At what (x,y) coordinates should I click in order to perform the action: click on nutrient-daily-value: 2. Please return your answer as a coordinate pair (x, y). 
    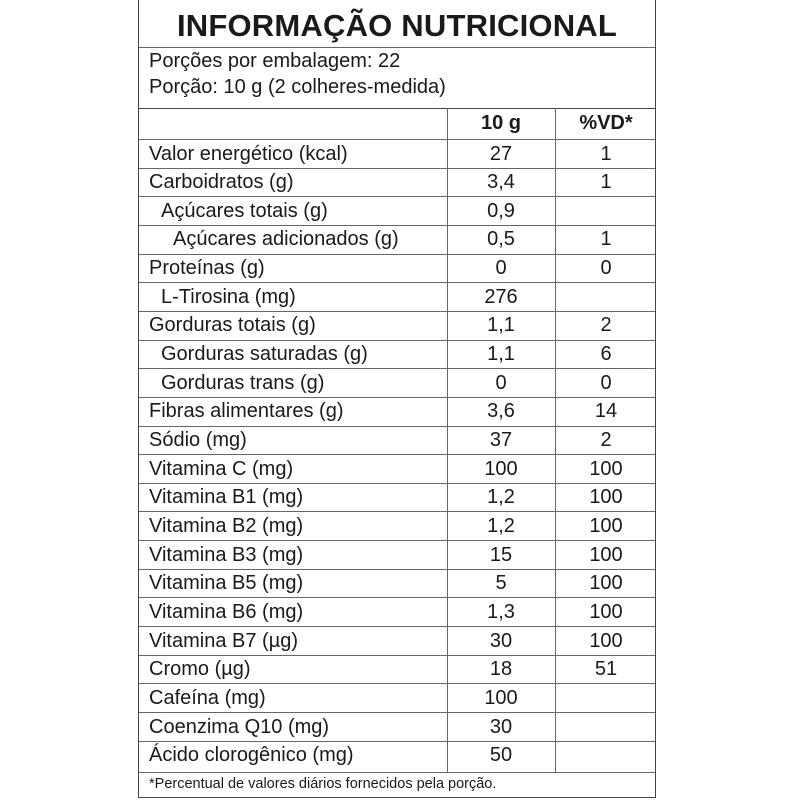
    Looking at the image, I should click on (606, 440).